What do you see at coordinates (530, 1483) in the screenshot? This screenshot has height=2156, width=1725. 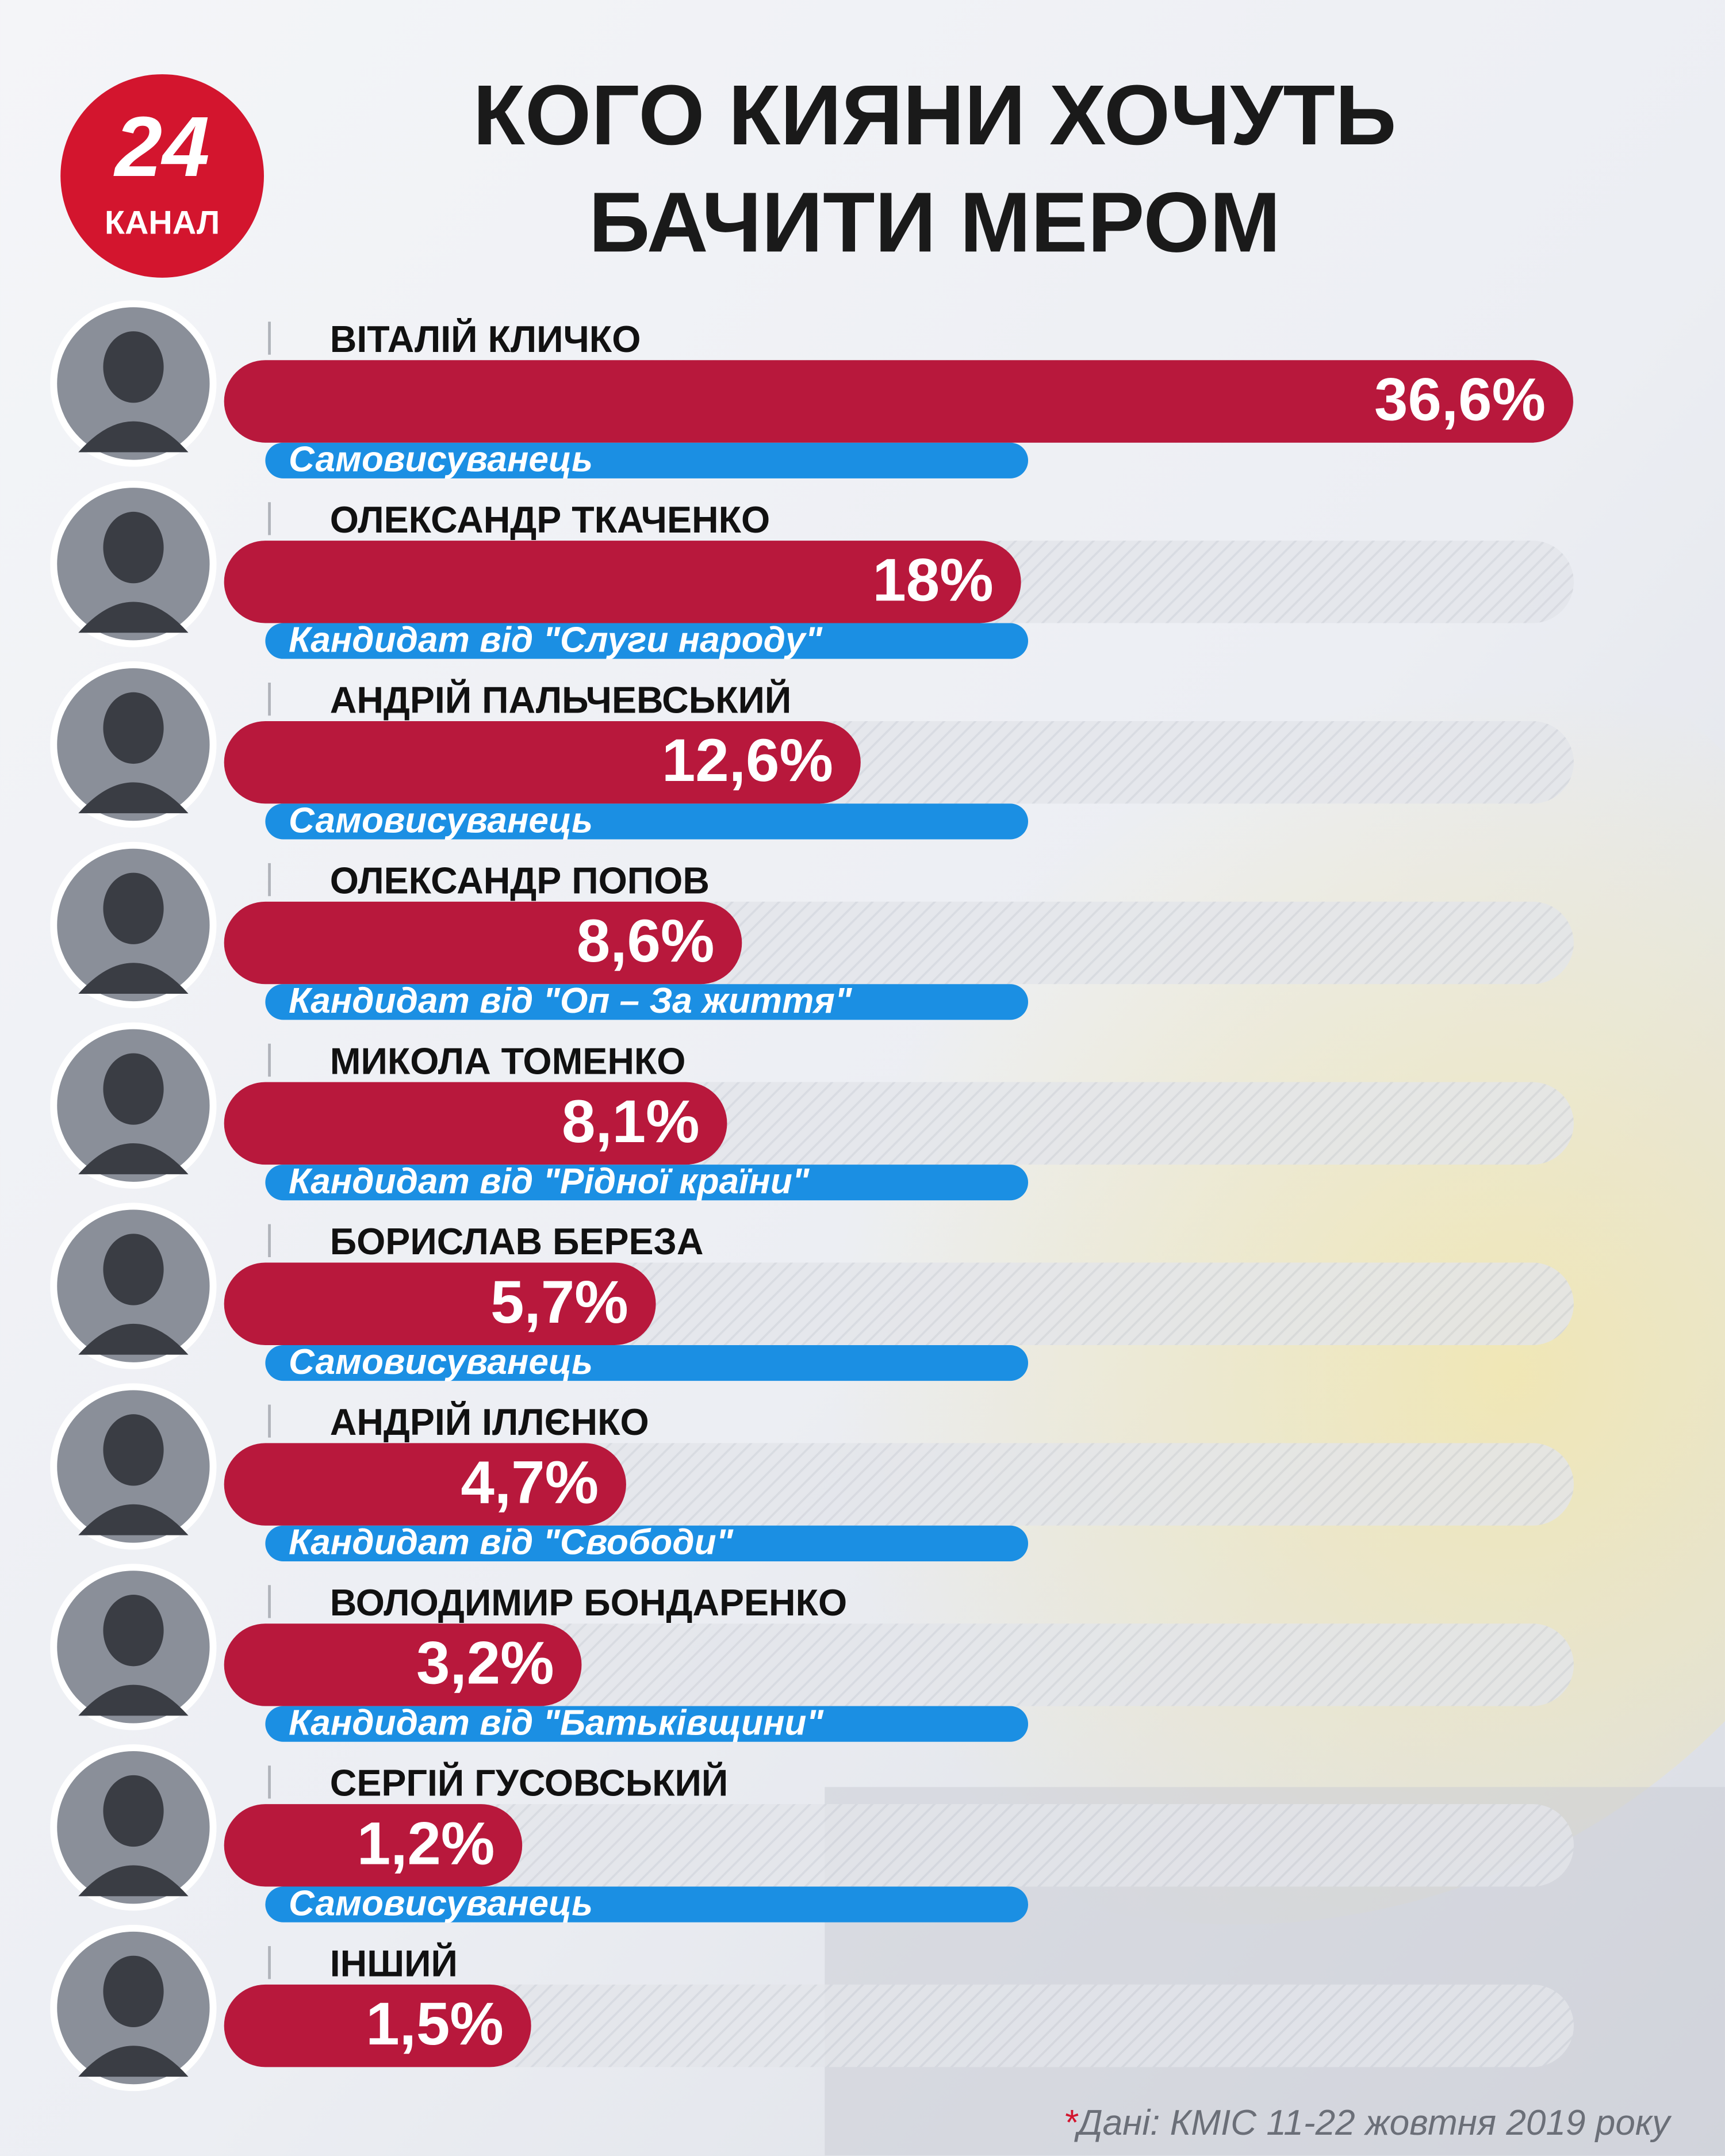 I see `value-label: 4,7%` at bounding box center [530, 1483].